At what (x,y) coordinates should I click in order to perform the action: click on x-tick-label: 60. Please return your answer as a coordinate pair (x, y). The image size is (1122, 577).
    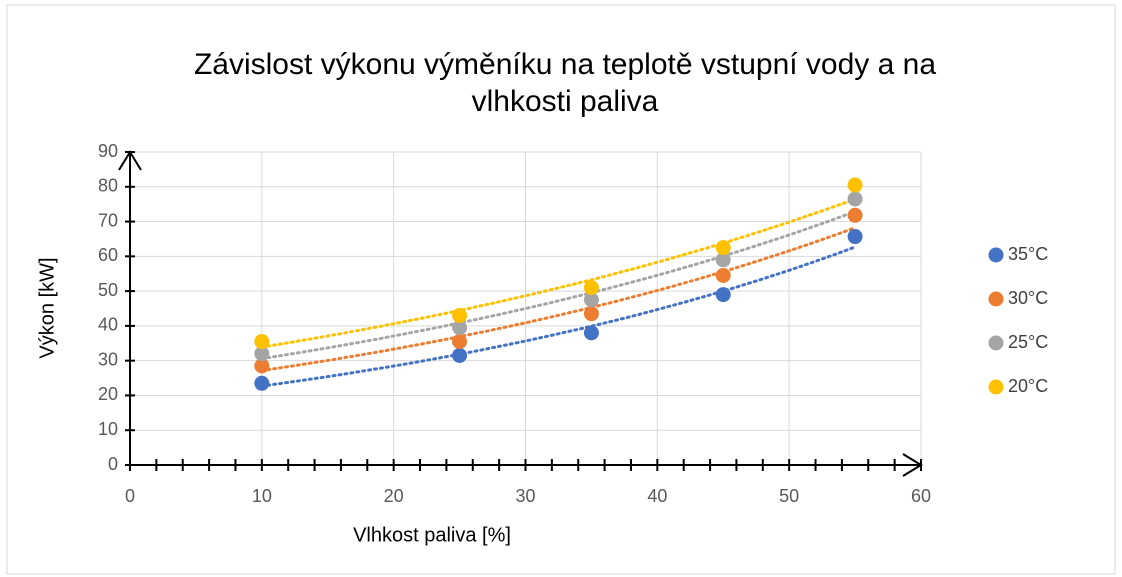
    Looking at the image, I should click on (921, 496).